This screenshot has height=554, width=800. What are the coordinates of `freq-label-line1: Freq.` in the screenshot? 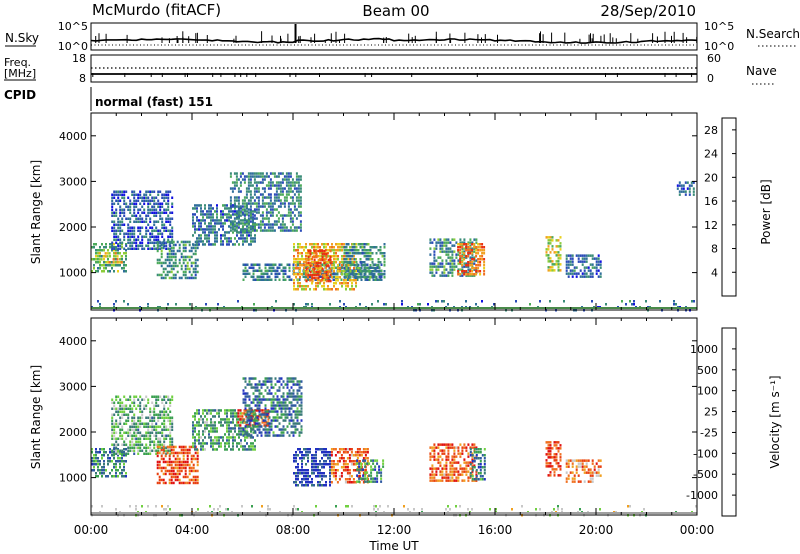 It's located at (17, 62).